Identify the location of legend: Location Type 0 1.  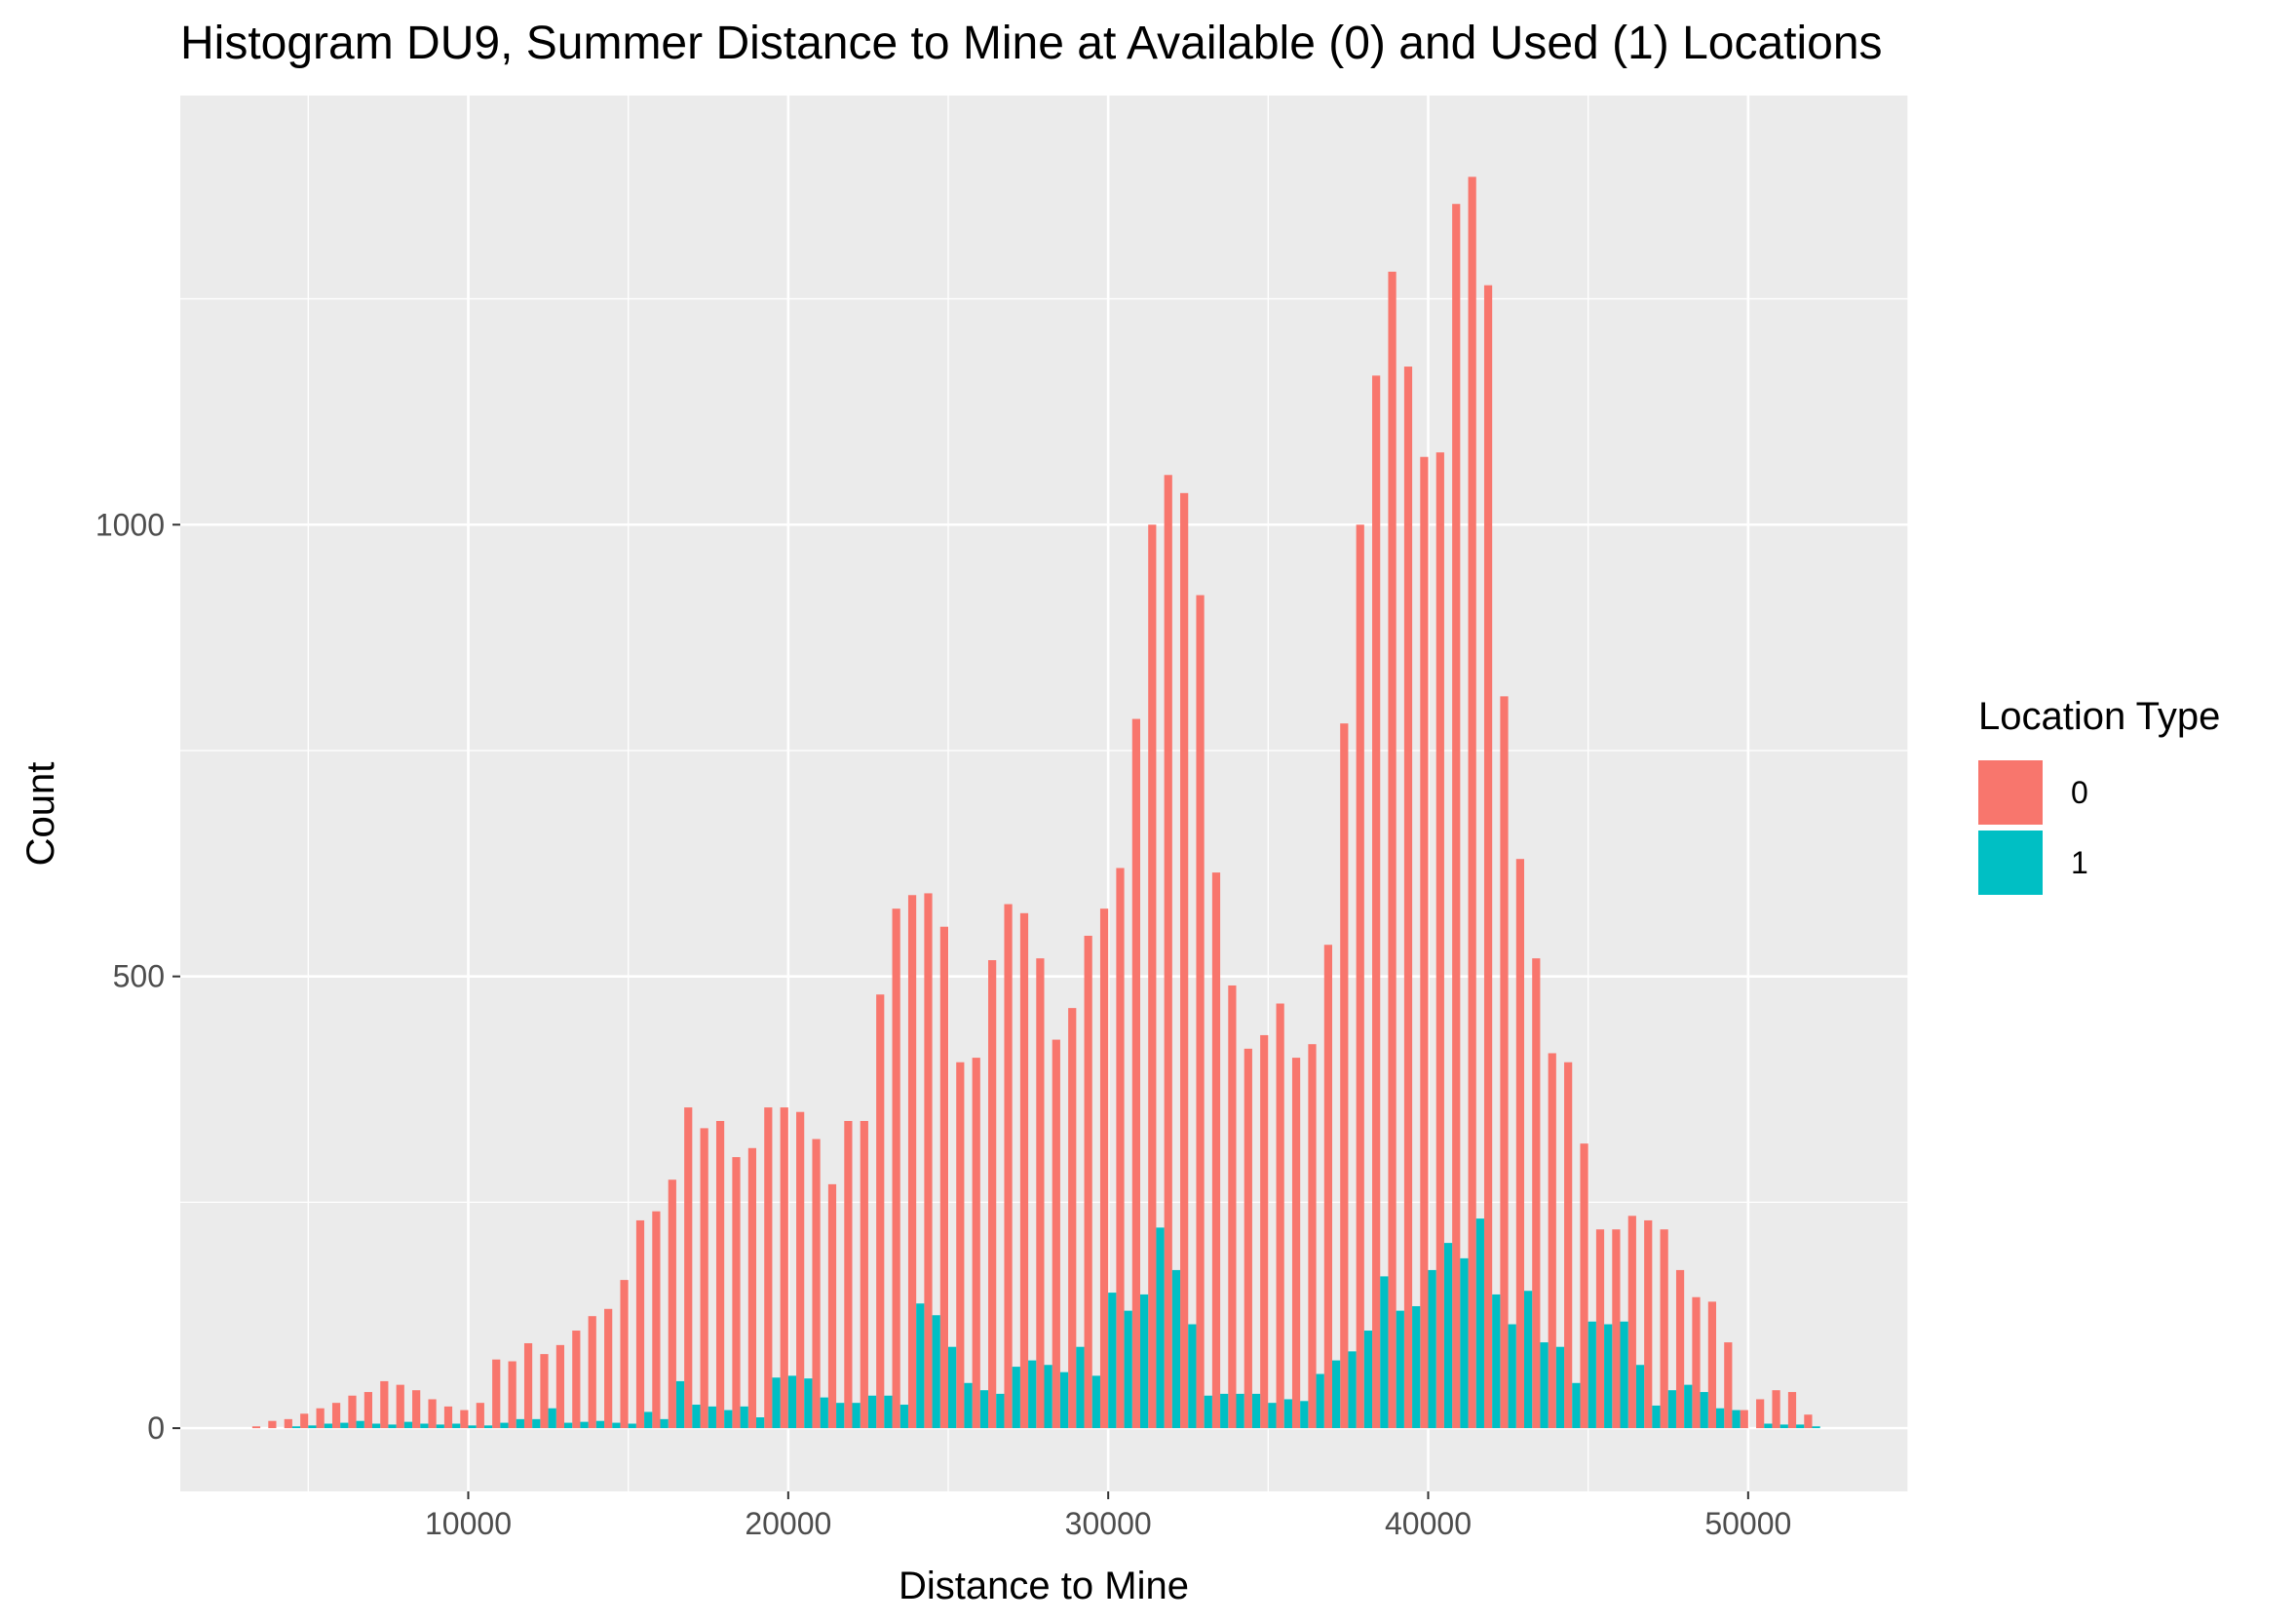
(2099, 795).